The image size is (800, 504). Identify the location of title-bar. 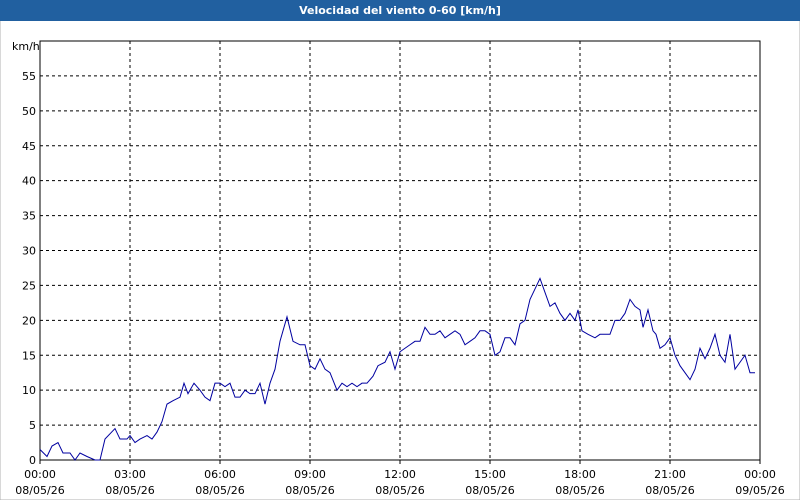
(400, 10).